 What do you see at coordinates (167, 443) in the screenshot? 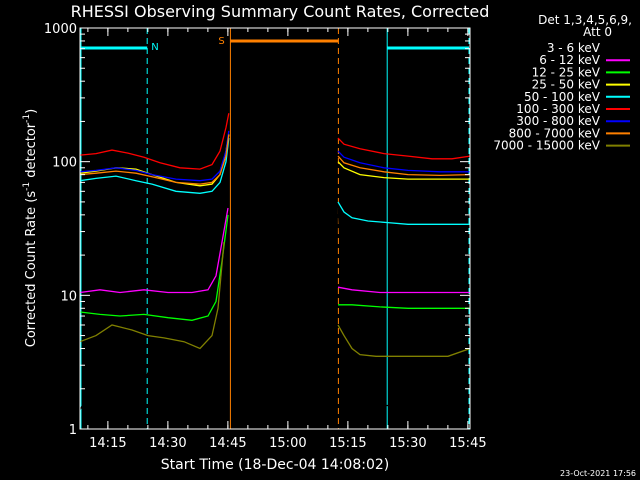
I see `x-tick-label: 14:30` at bounding box center [167, 443].